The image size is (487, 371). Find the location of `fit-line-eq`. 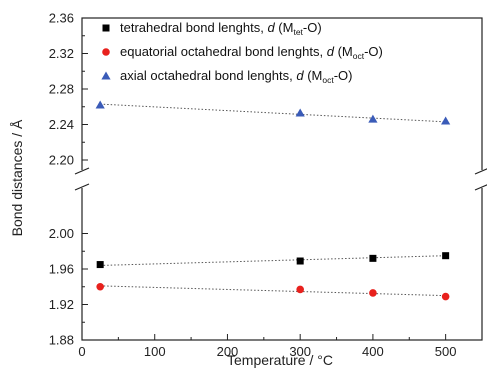

fit-line-eq is located at coordinates (273, 291).